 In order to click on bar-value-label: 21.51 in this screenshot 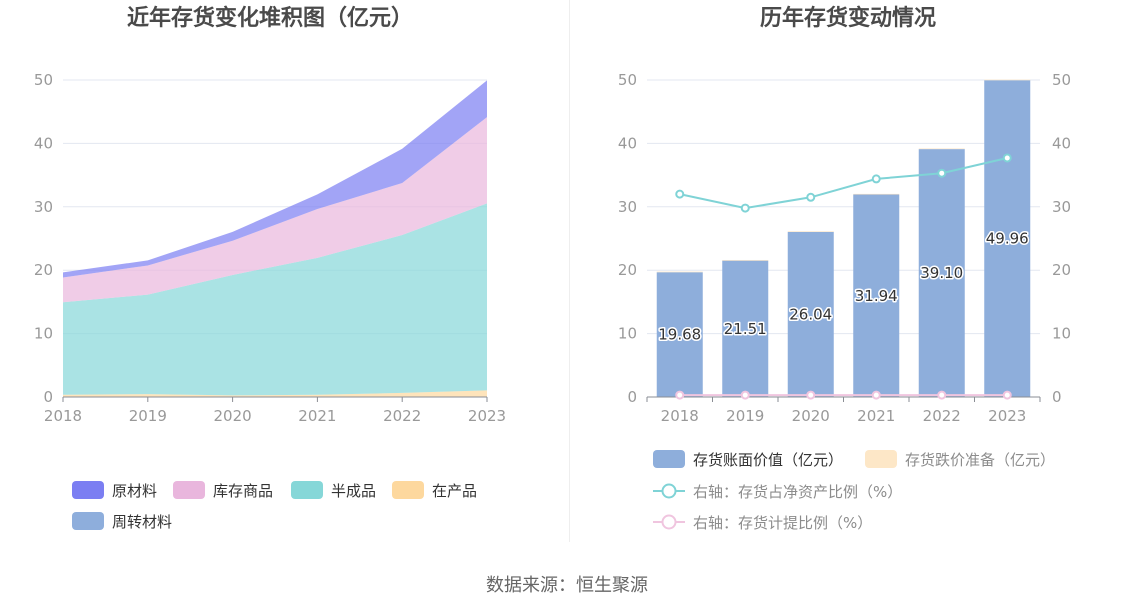, I will do `click(745, 329)`.